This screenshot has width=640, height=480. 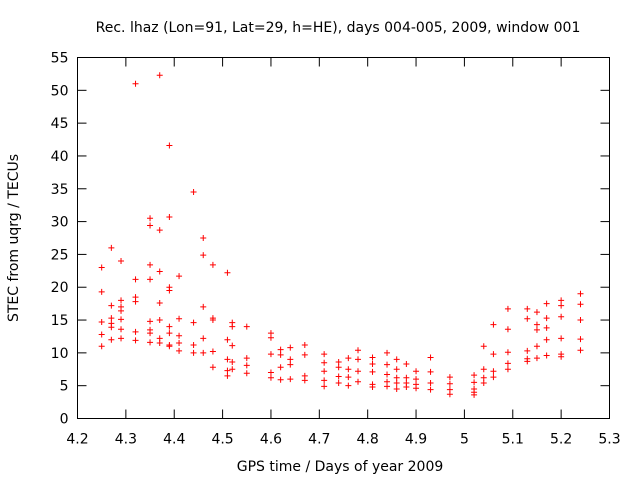 What do you see at coordinates (64, 387) in the screenshot?
I see `y-tick-label: 5` at bounding box center [64, 387].